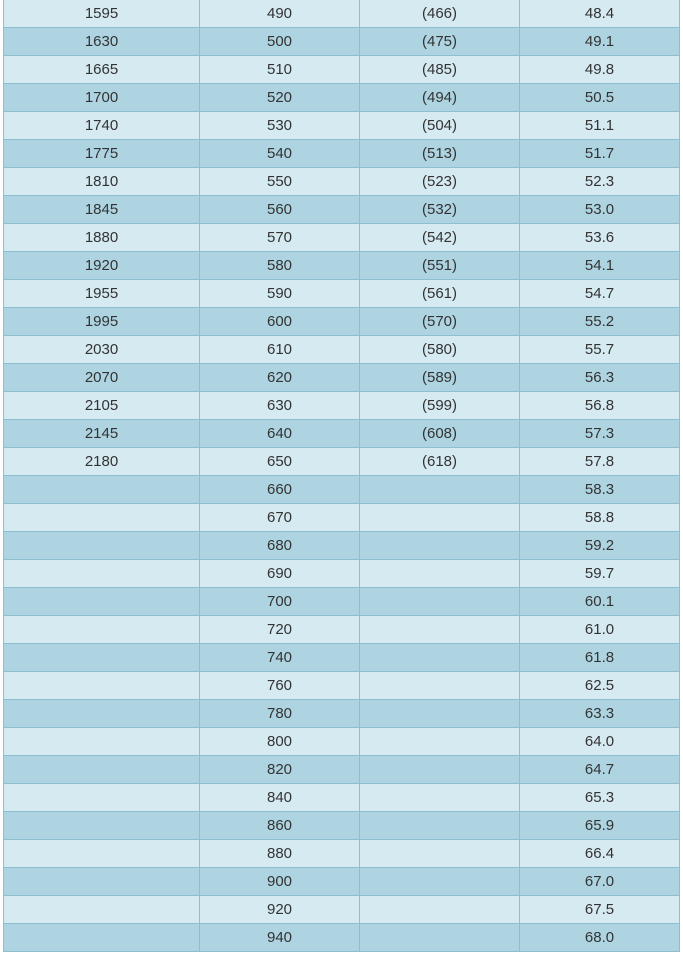 Image resolution: width=683 pixels, height=955 pixels. What do you see at coordinates (279, 69) in the screenshot?
I see `table-cell-col-2: 510` at bounding box center [279, 69].